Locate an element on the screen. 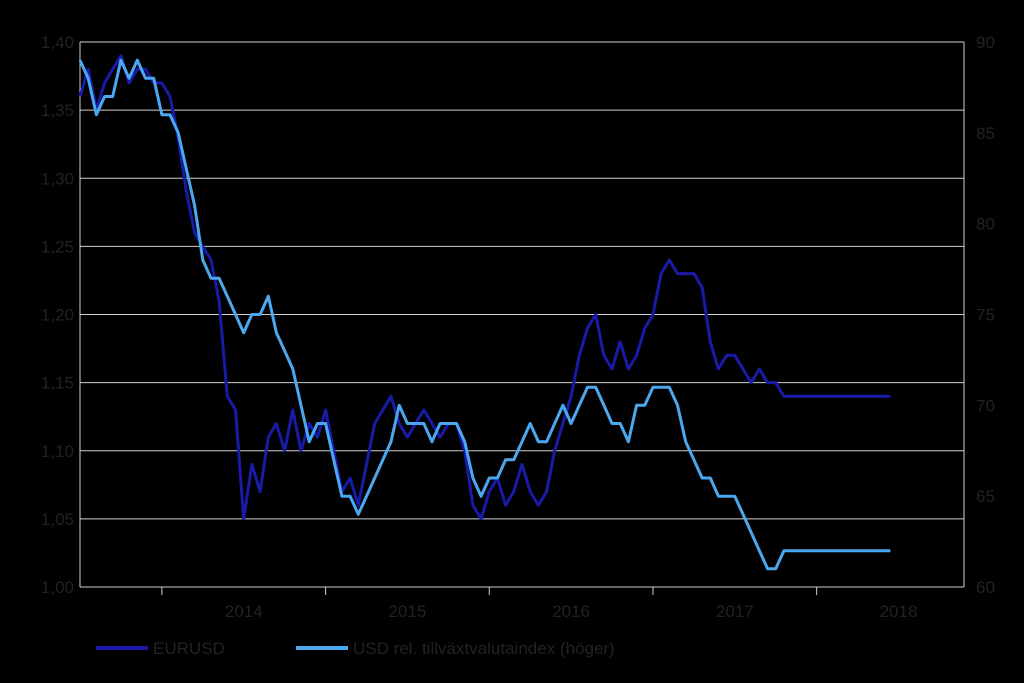 This screenshot has width=1024, height=683. y-left-tick-label: 1,25 is located at coordinates (57, 246).